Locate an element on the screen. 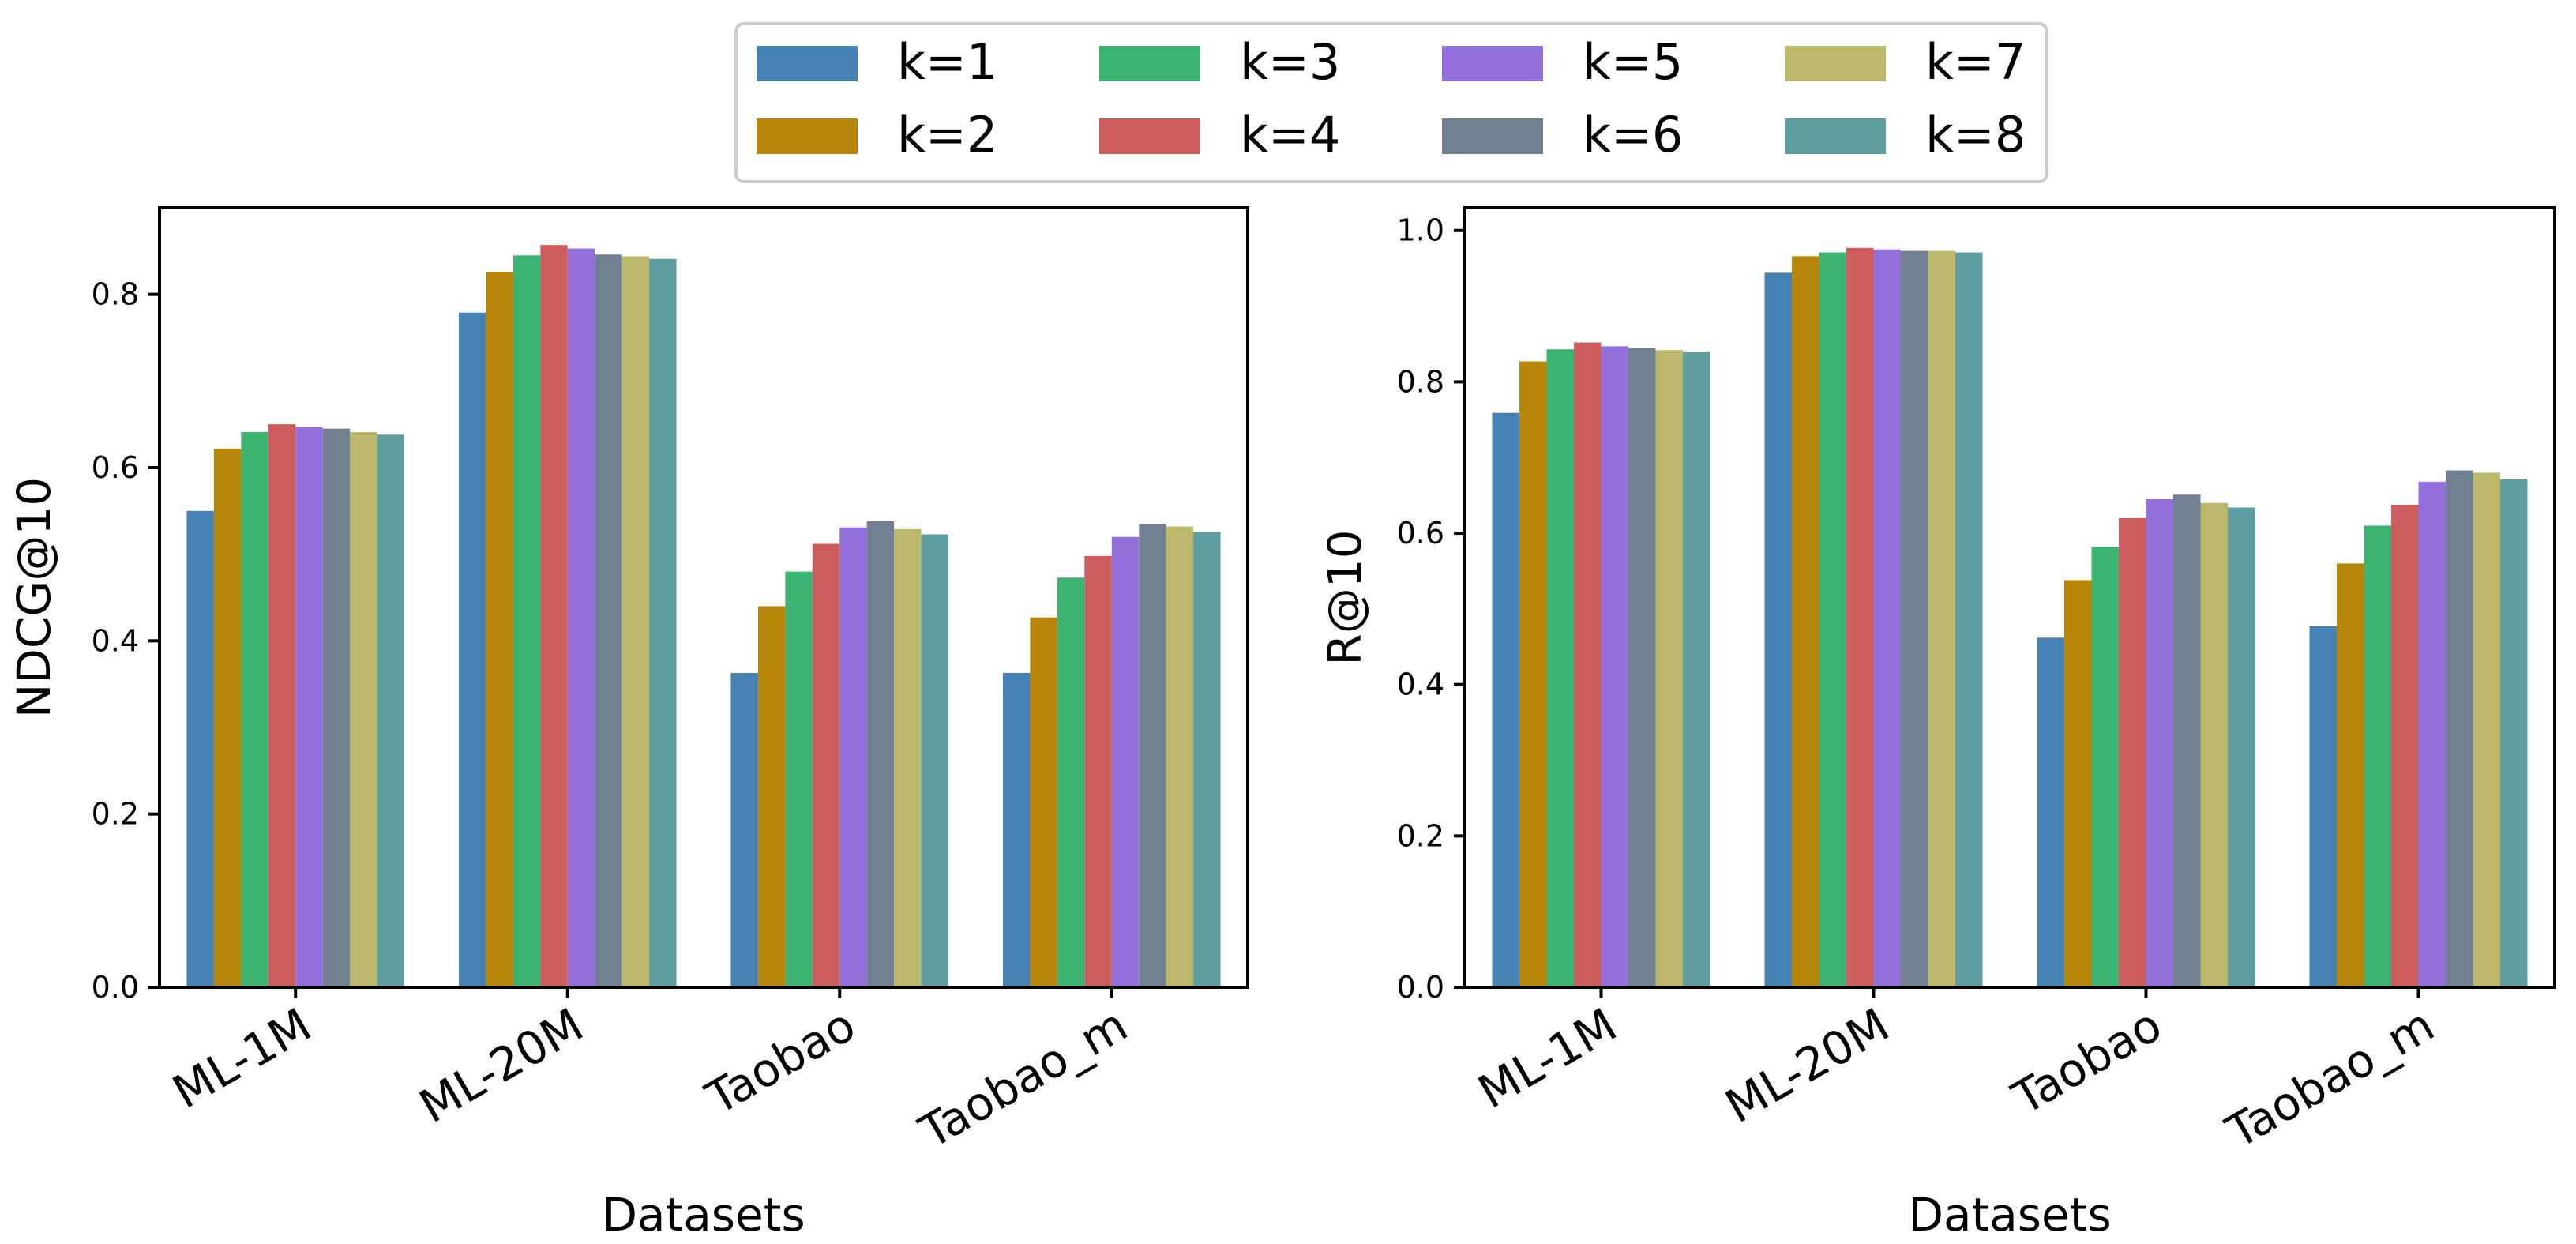  ytick-label-ndcg-4: 0.8 is located at coordinates (115, 294).